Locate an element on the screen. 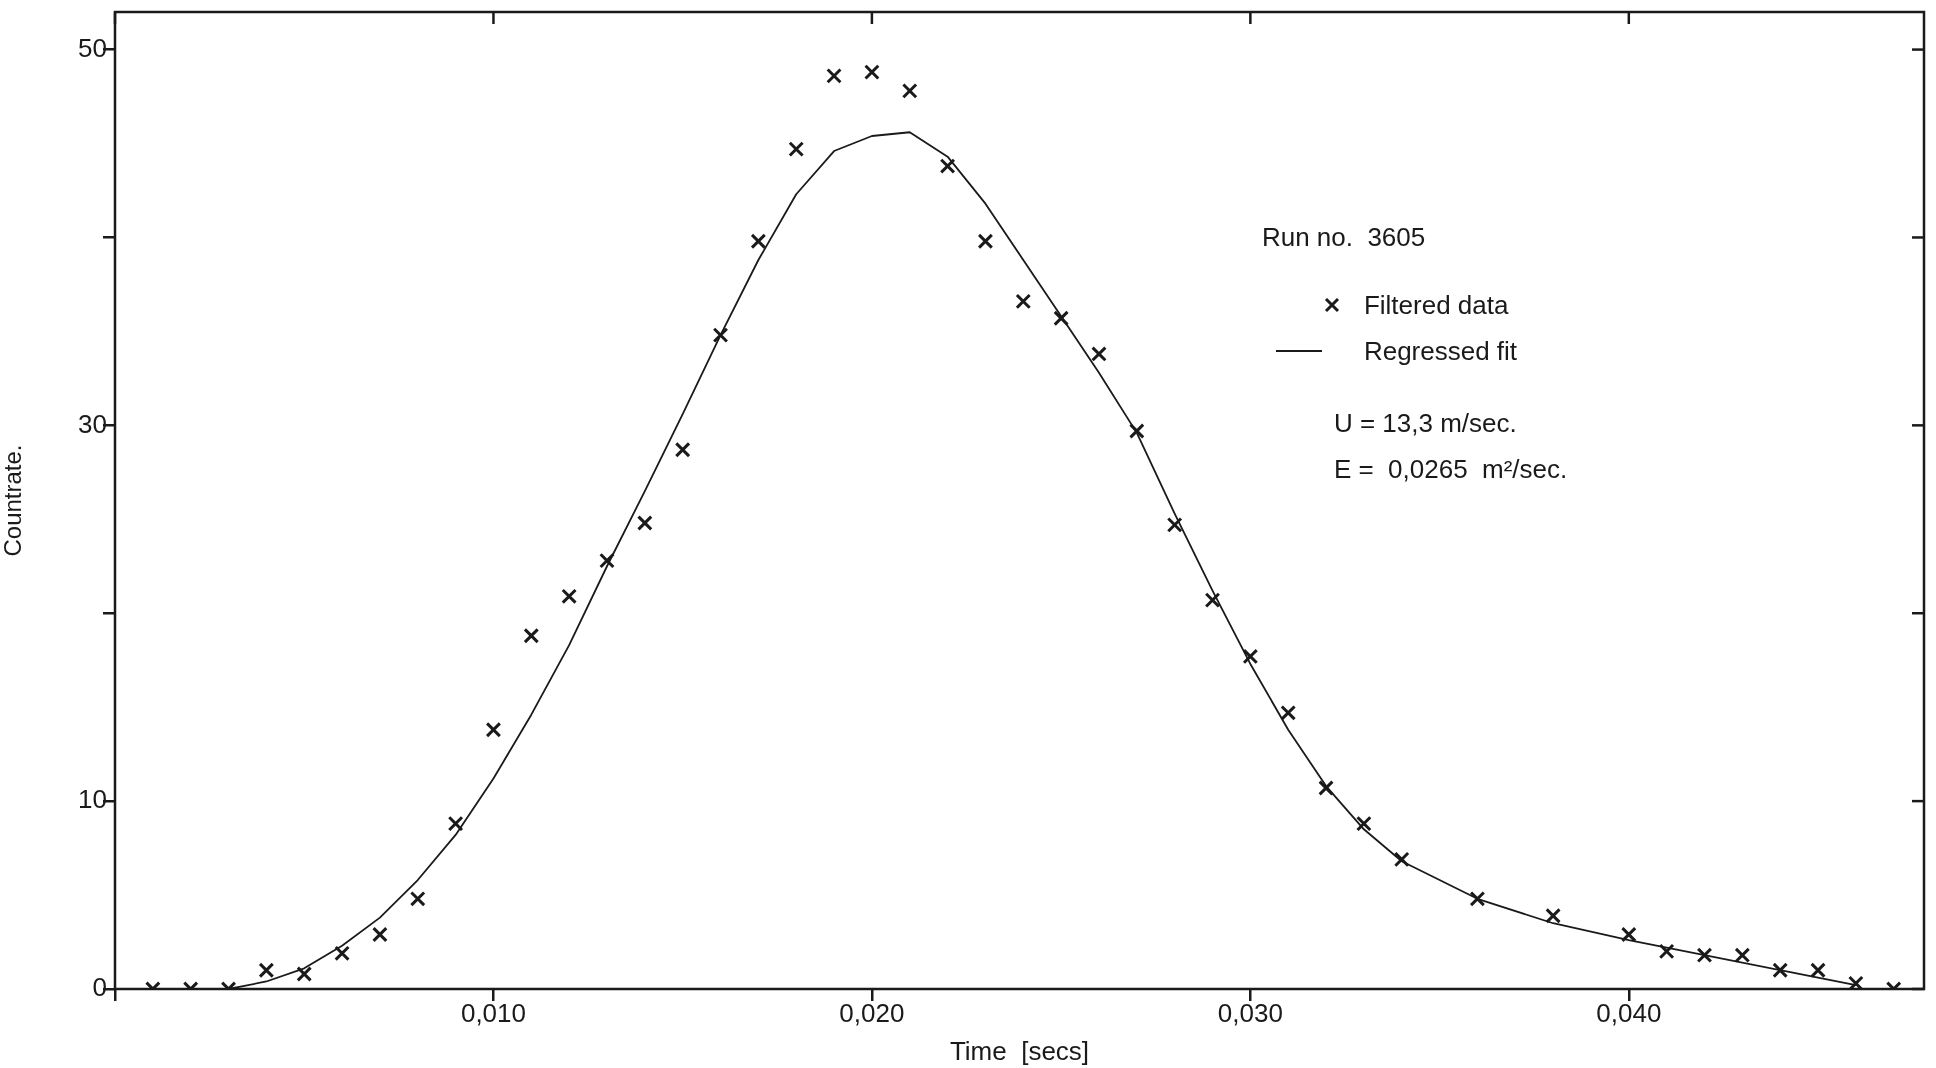 This screenshot has height=1068, width=1936. legend-label: Regressed fit is located at coordinates (1440, 351).